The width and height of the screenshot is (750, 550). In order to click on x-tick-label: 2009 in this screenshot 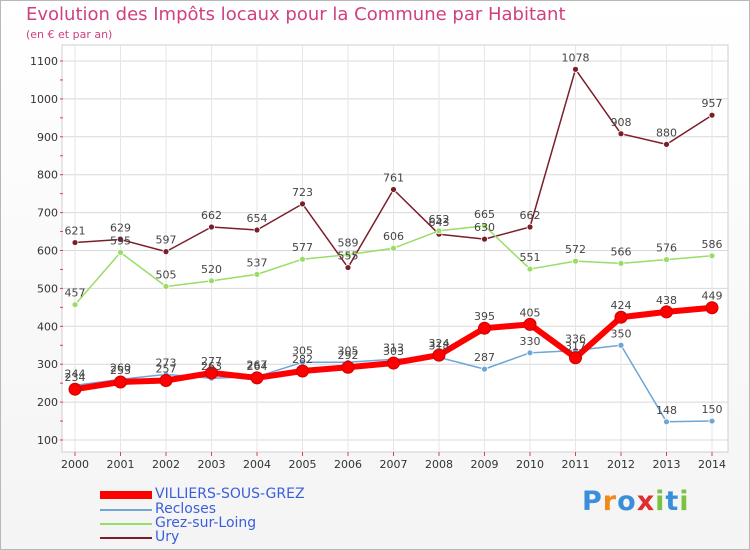, I will do `click(485, 464)`.